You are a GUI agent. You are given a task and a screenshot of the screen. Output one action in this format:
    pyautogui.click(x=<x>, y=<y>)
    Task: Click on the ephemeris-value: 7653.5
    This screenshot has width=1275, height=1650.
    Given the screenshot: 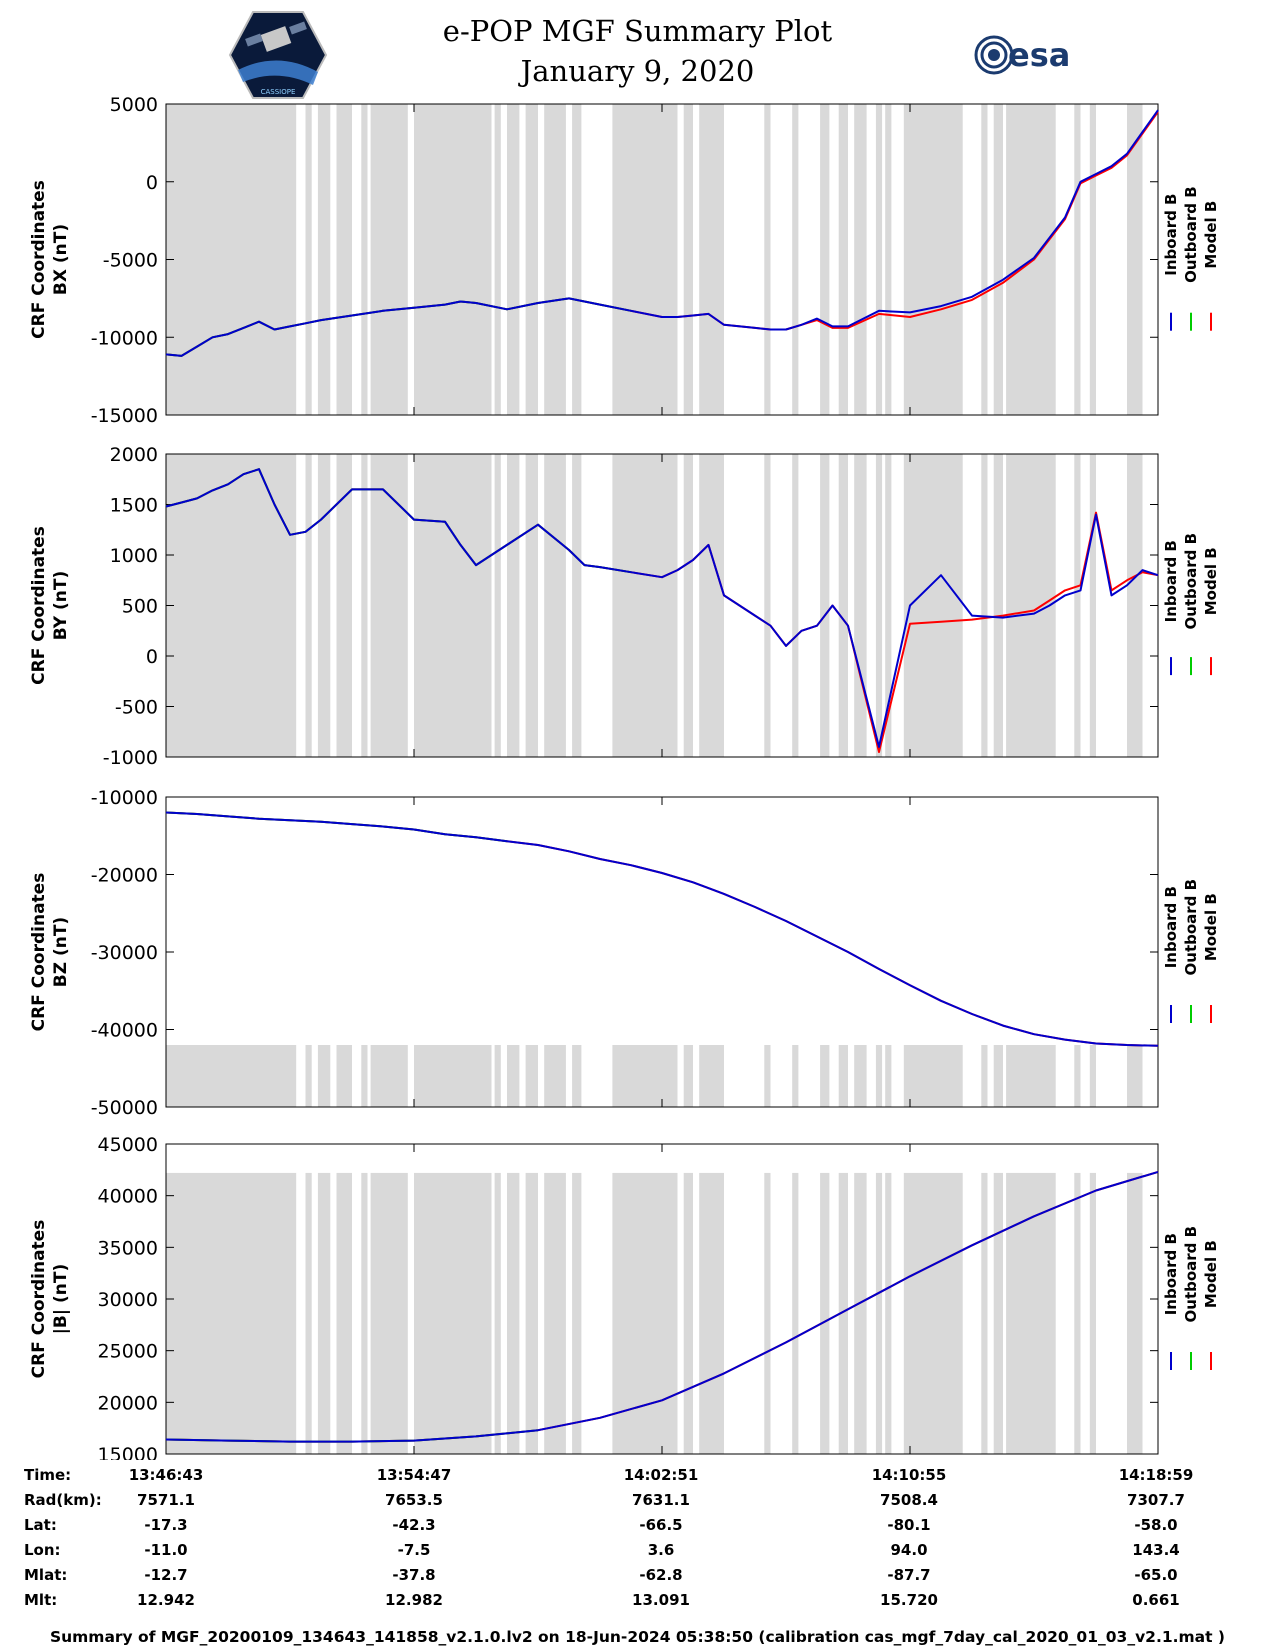 What is the action you would take?
    pyautogui.click(x=414, y=1500)
    